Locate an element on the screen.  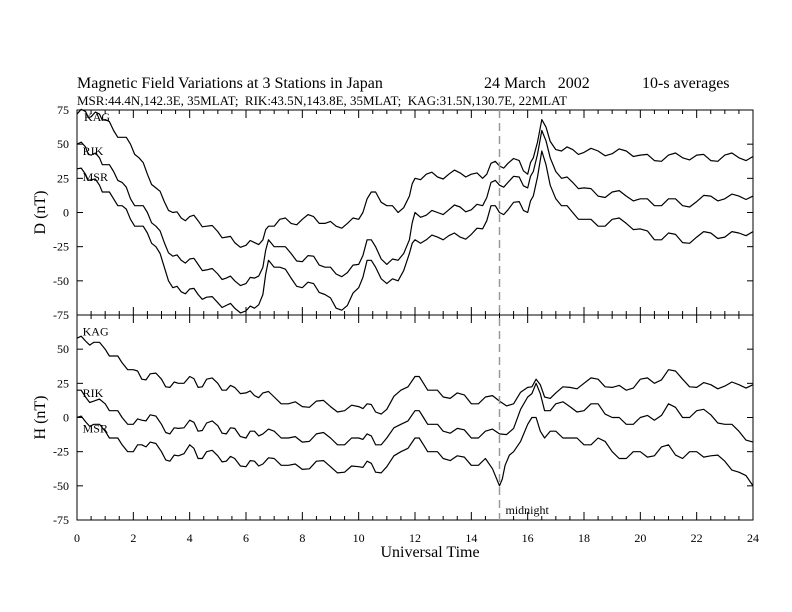
x-tick-label: 18 is located at coordinates (584, 538).